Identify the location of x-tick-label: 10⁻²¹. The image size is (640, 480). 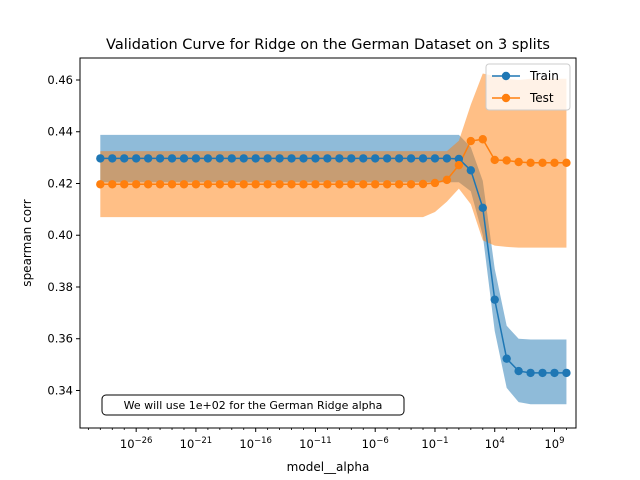
(196, 443).